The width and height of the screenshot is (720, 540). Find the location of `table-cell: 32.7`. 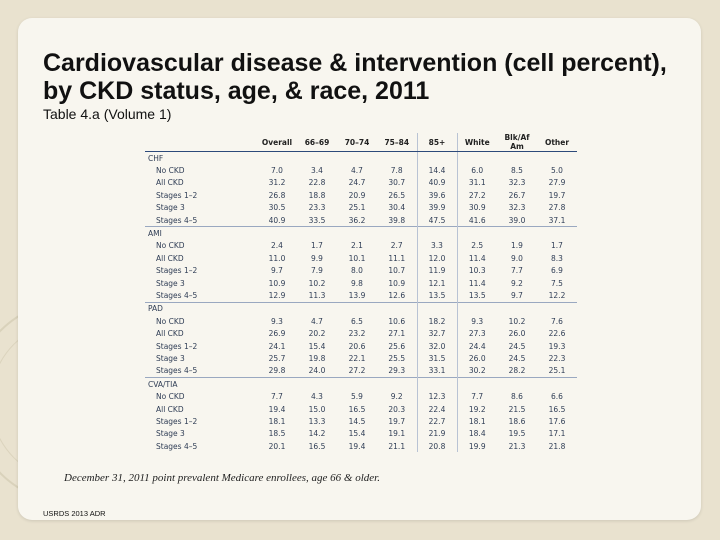

table-cell: 32.7 is located at coordinates (436, 333).